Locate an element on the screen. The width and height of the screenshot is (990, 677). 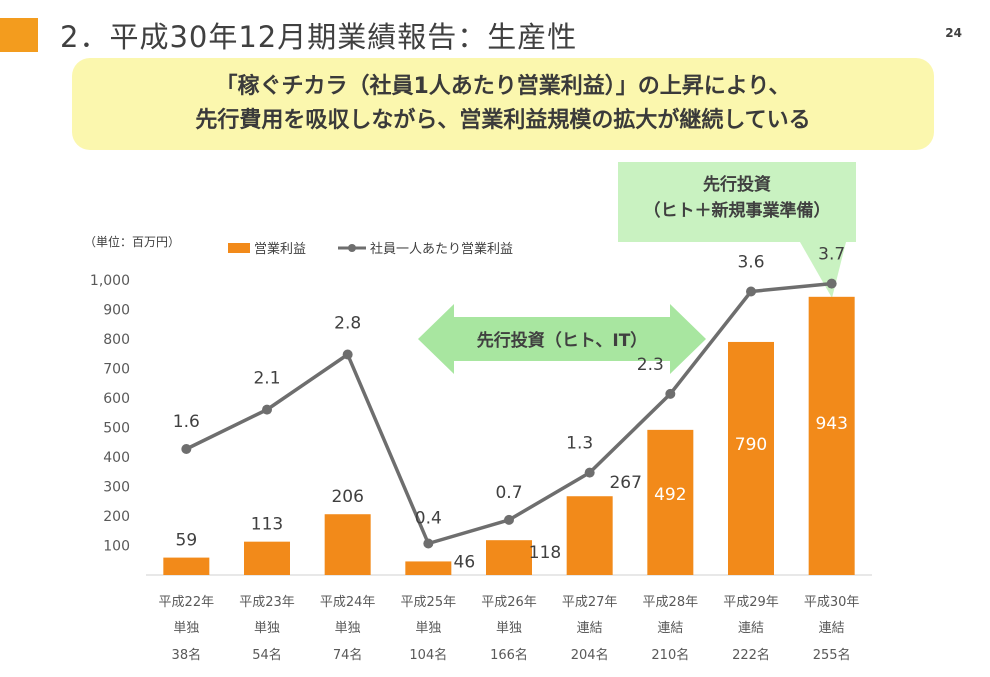
line-value-label: 3.7 is located at coordinates (831, 255).